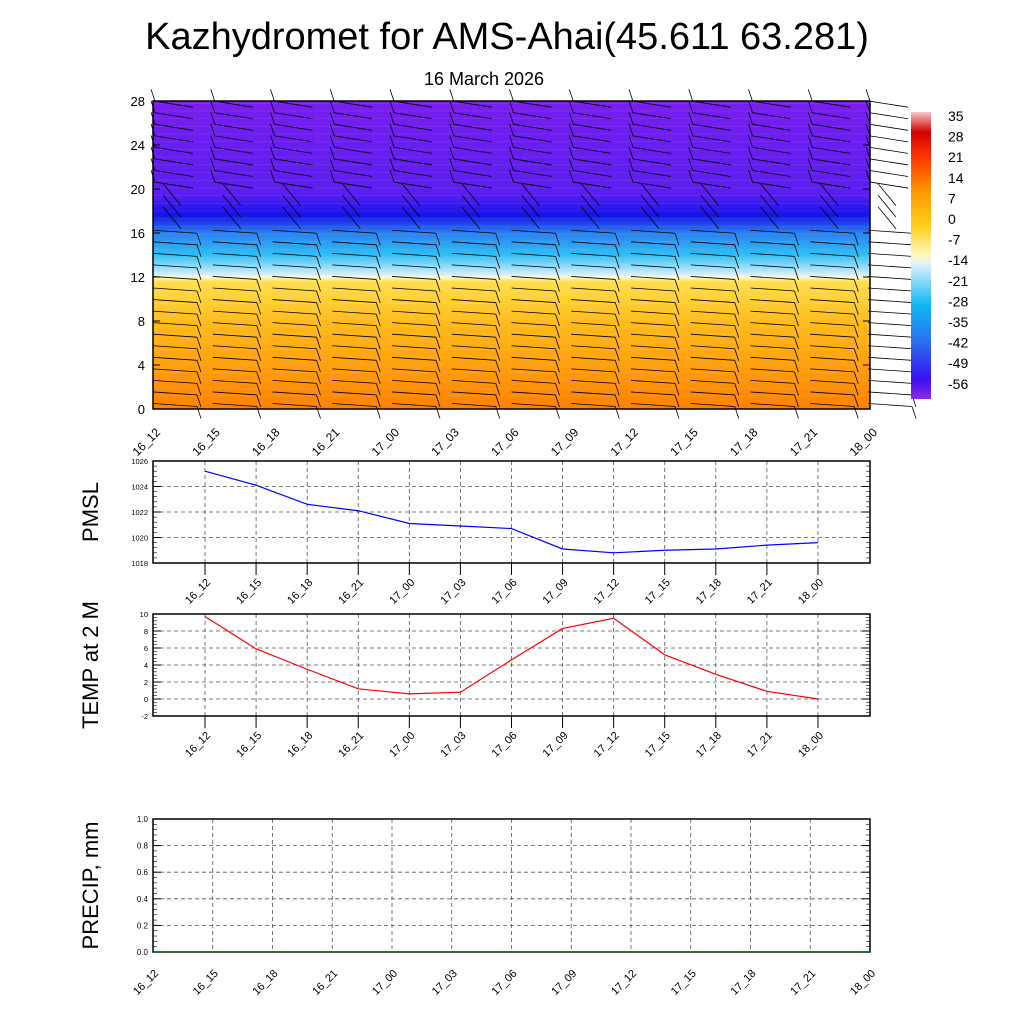 The image size is (1024, 1029). What do you see at coordinates (249, 592) in the screenshot?
I see `x-tick-label: 16_15` at bounding box center [249, 592].